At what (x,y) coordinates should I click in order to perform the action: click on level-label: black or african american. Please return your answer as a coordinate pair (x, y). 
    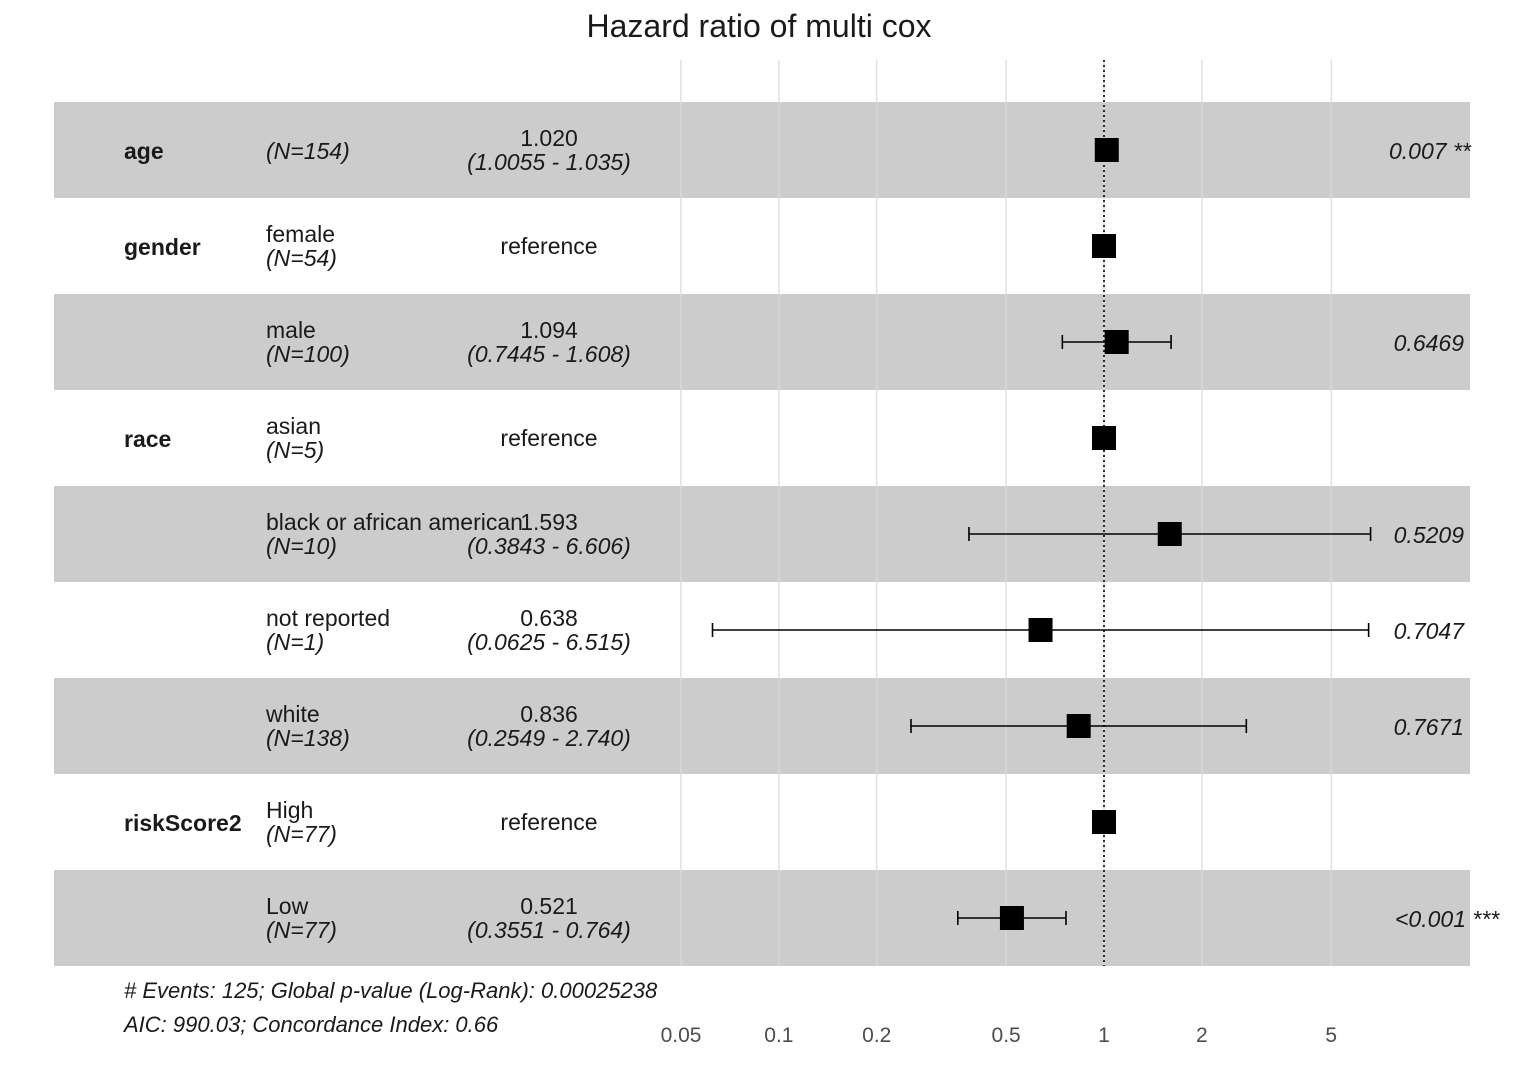
    Looking at the image, I should click on (394, 522).